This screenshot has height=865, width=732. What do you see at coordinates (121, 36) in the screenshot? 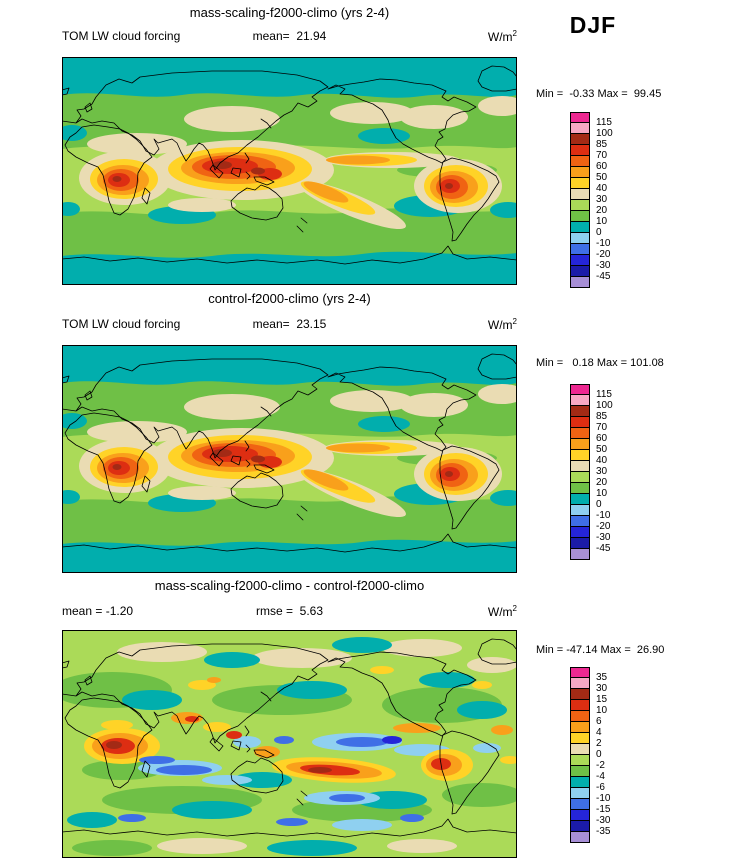
I see `panel1-variable-label: TOM LW cloud forcing` at bounding box center [121, 36].